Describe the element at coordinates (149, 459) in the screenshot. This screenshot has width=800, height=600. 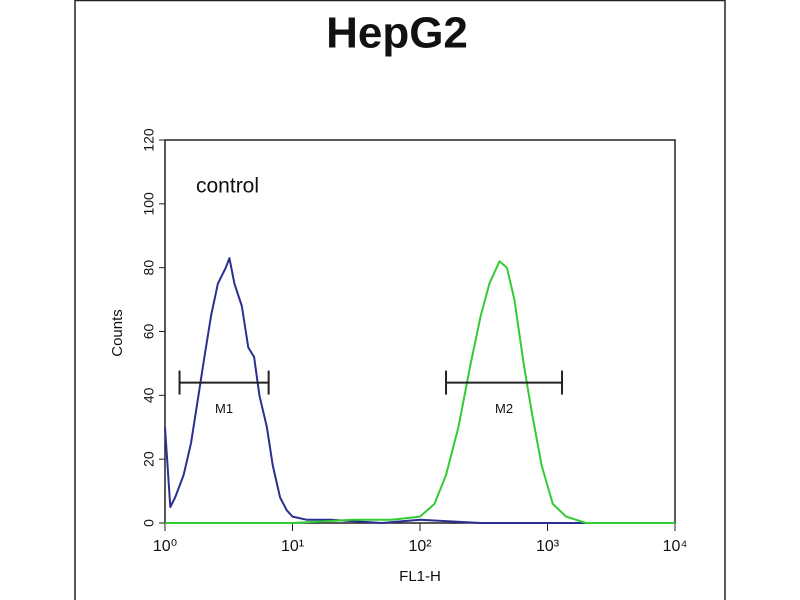
I see `y-tick-label: 20` at that location.